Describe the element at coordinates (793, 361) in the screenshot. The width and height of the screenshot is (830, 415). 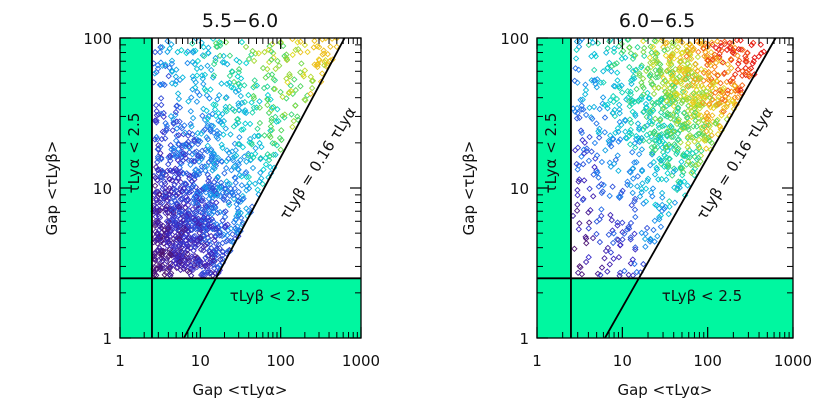
I see `x-tick-label: 1000` at that location.